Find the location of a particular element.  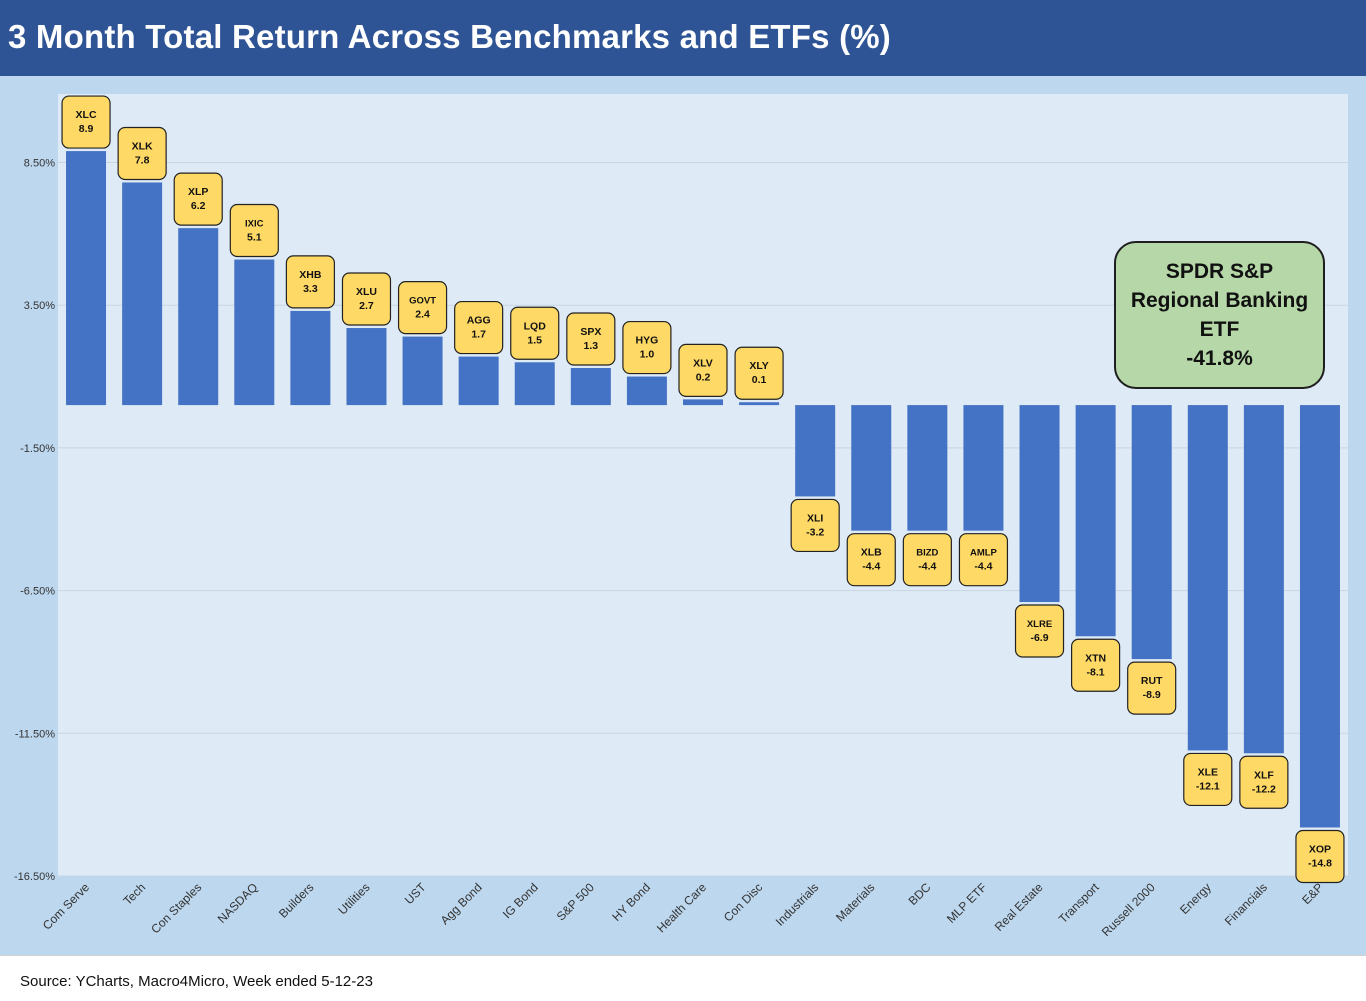

x-tick-label: IG Bond is located at coordinates (520, 900).